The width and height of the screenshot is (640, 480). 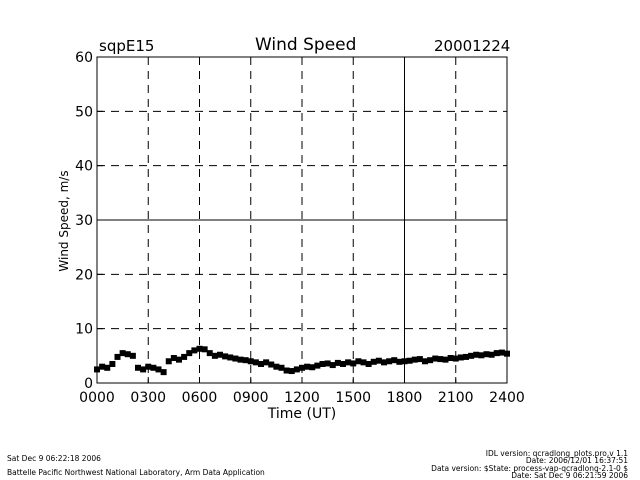 I want to click on site-label: sqpE15, so click(x=127, y=46).